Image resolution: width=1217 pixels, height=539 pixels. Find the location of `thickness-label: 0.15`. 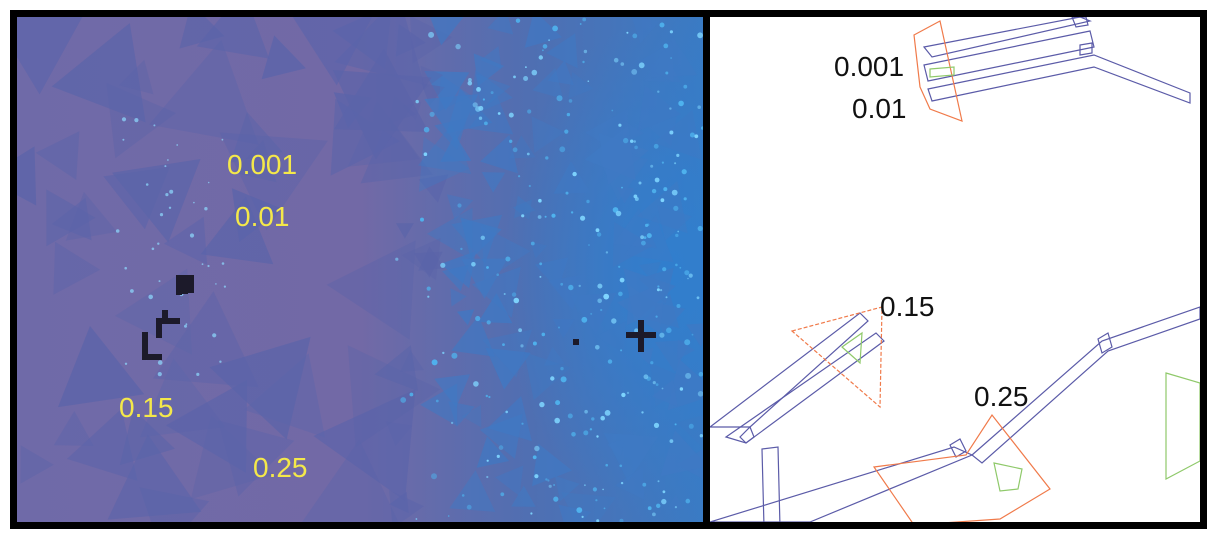

thickness-label: 0.15 is located at coordinates (907, 306).